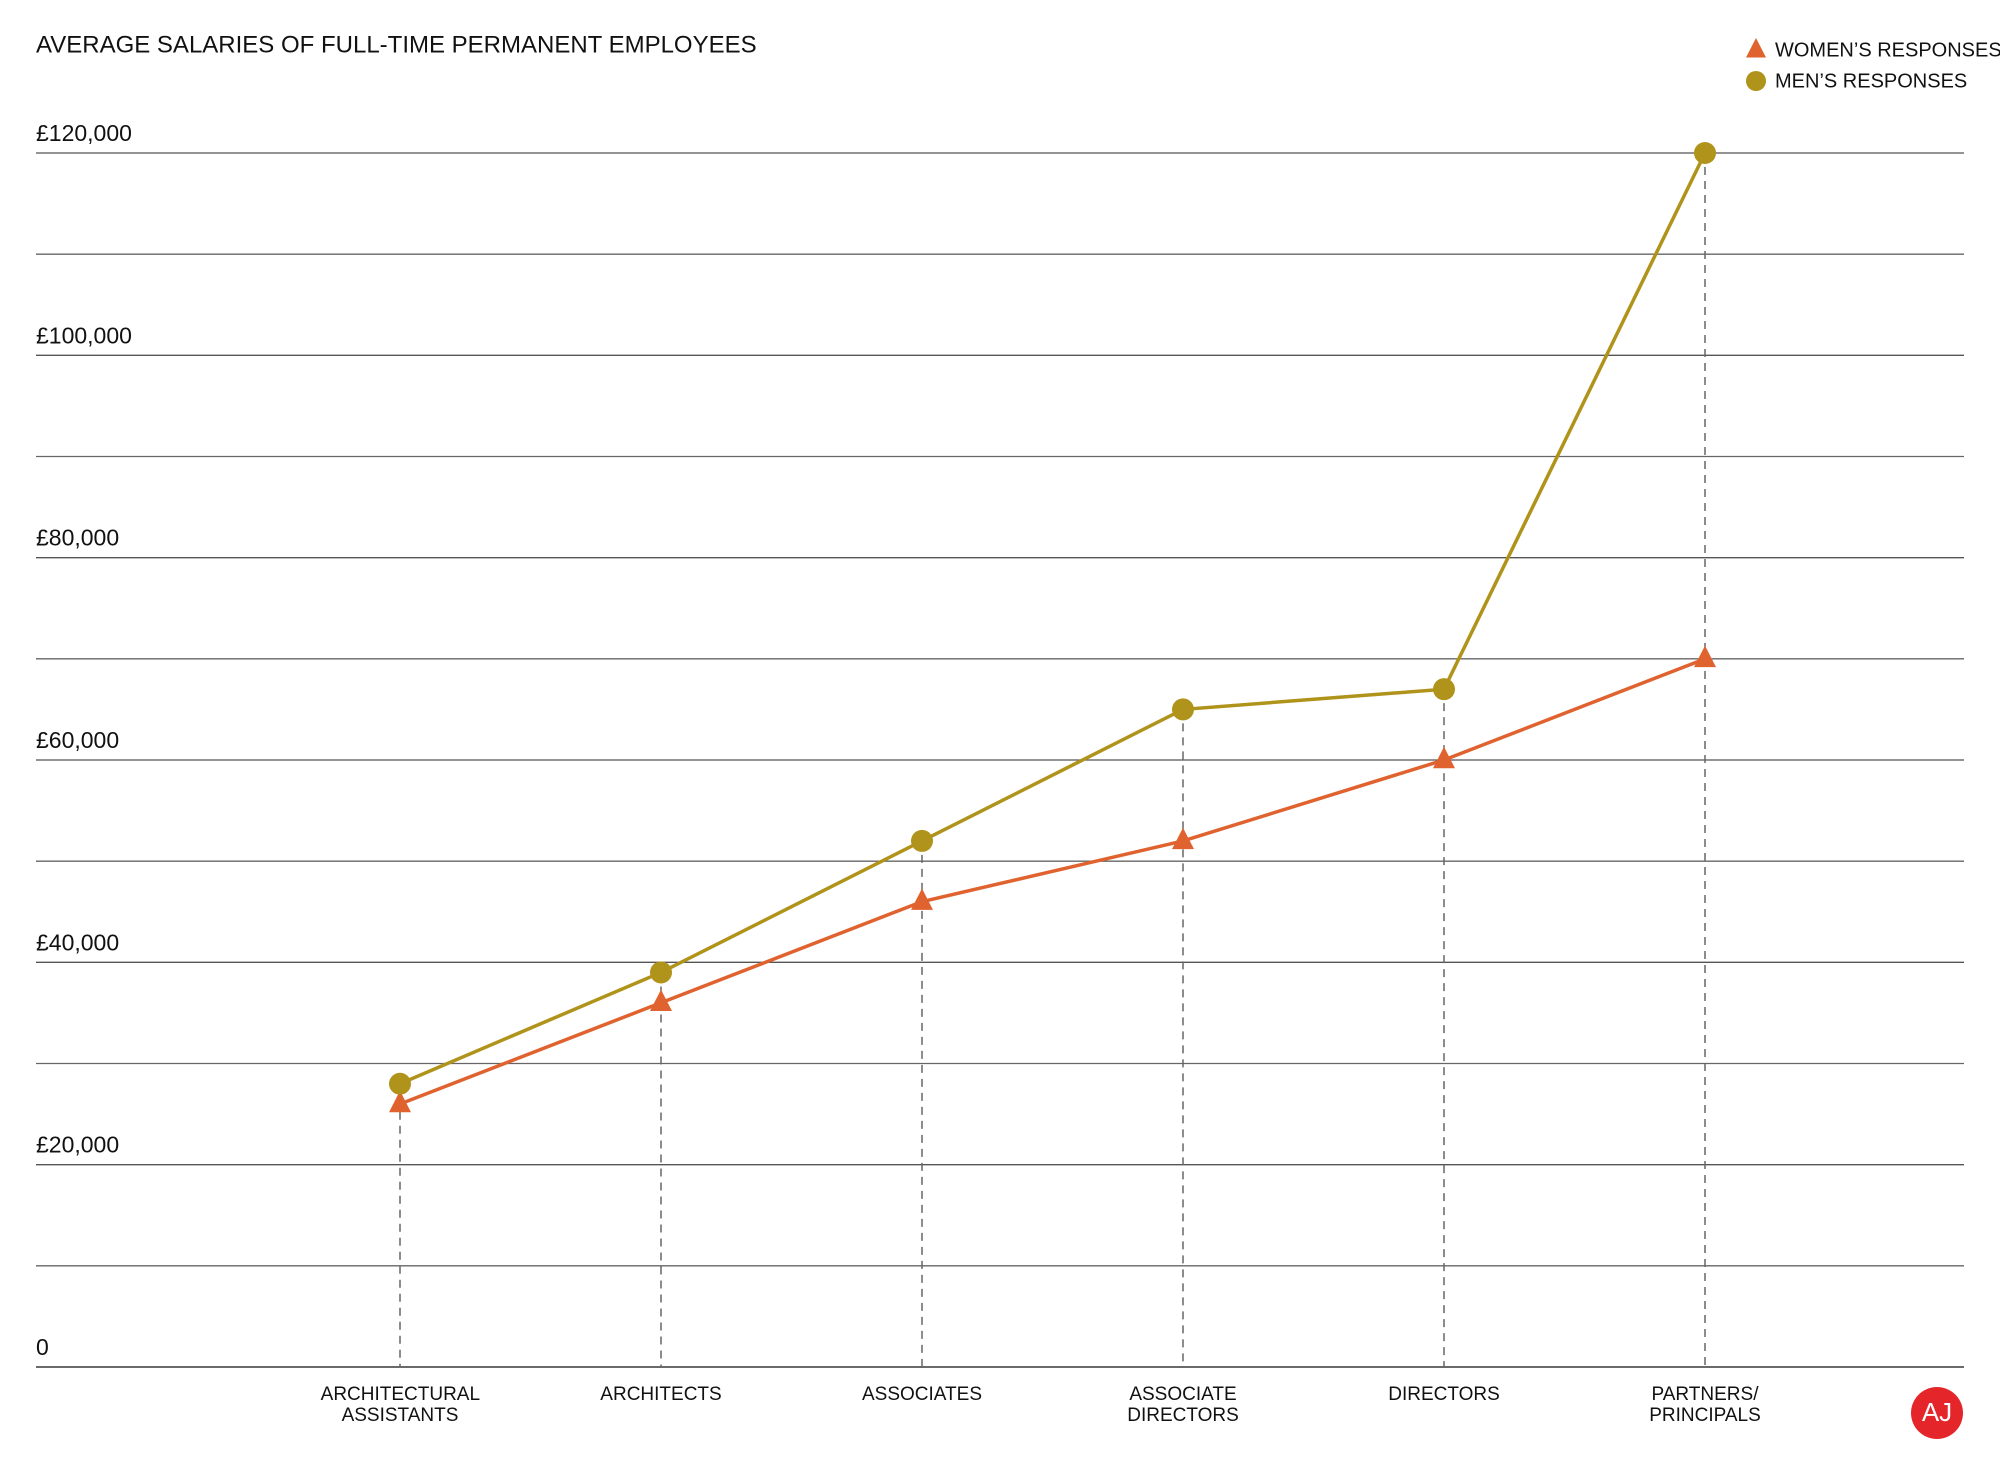 Image resolution: width=2000 pixels, height=1462 pixels. I want to click on logo-text: AJ, so click(1937, 1412).